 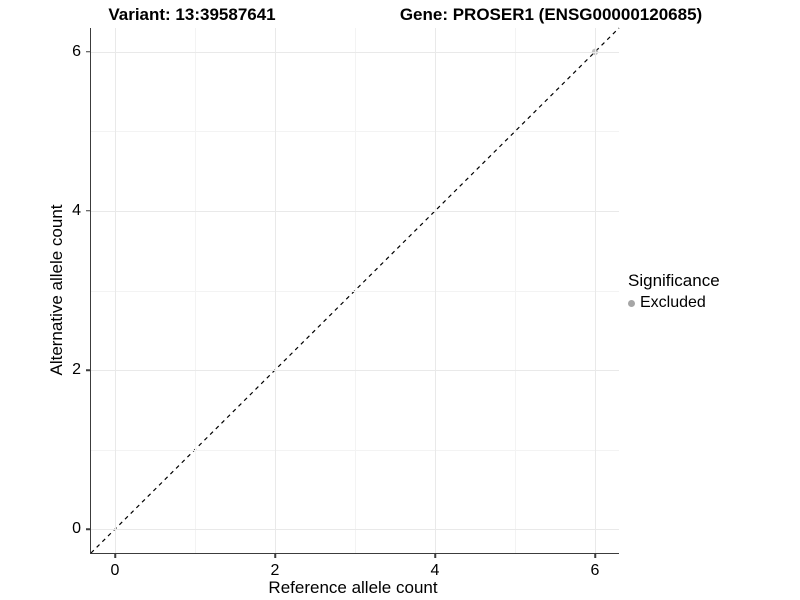 What do you see at coordinates (115, 570) in the screenshot?
I see `x-tick-label: 0` at bounding box center [115, 570].